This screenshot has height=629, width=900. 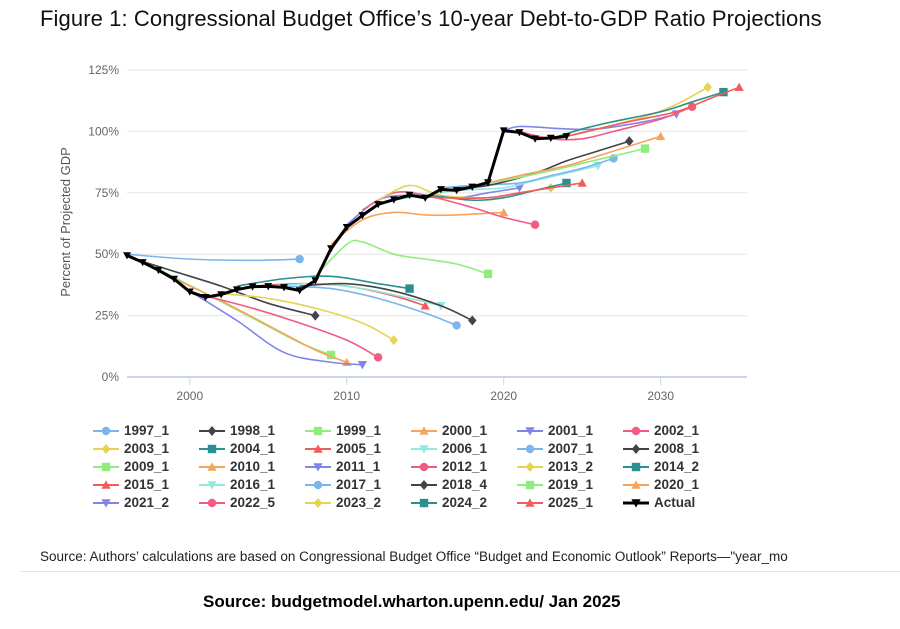 I want to click on legend-label: 2003_1, so click(x=147, y=448).